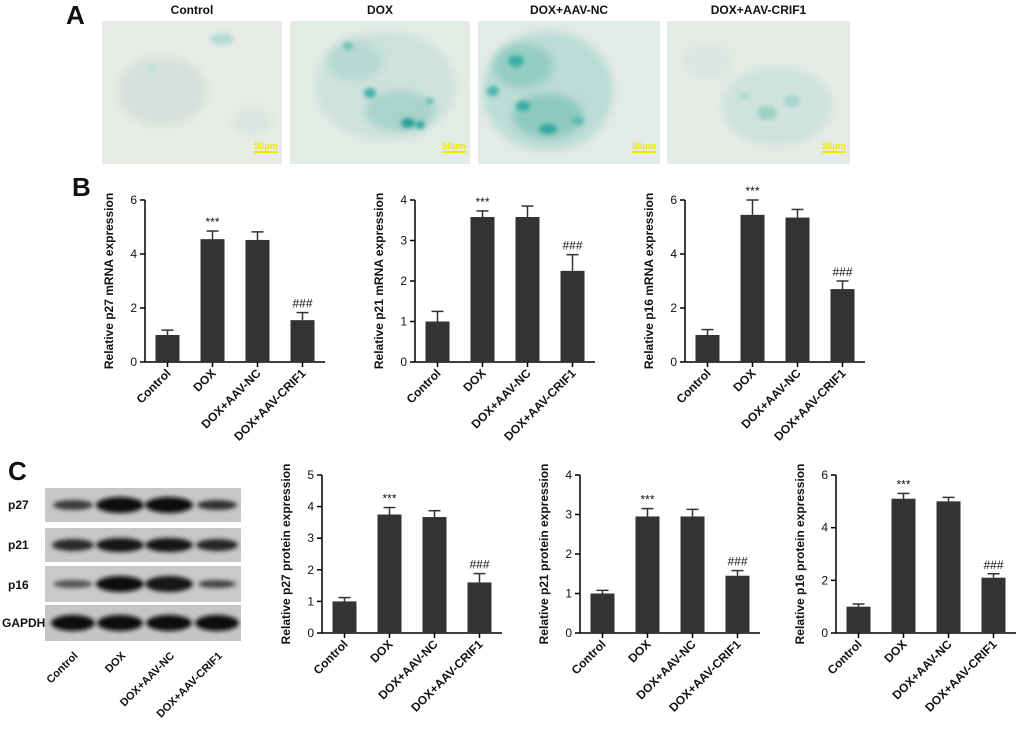 The width and height of the screenshot is (1020, 733). What do you see at coordinates (109, 281) in the screenshot?
I see `y-axis-label: Relative p27 mRNA expression` at bounding box center [109, 281].